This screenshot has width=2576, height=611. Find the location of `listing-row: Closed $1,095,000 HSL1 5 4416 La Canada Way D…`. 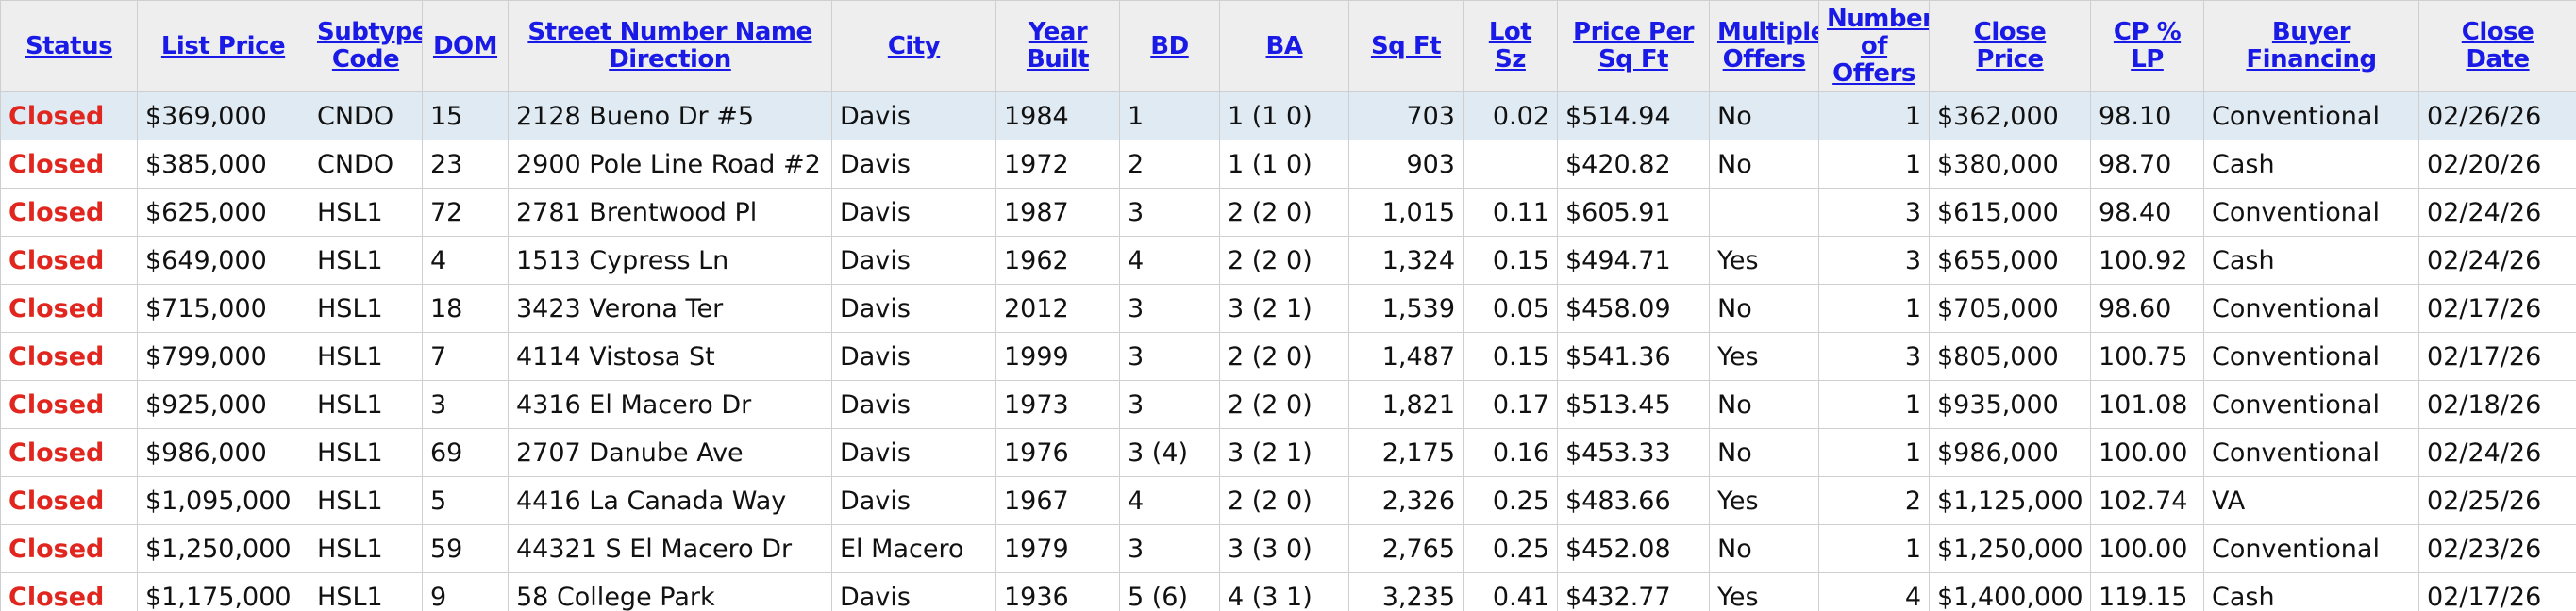

listing-row: Closed $1,095,000 HSL1 5 4416 La Canada Way D… is located at coordinates (1288, 500).